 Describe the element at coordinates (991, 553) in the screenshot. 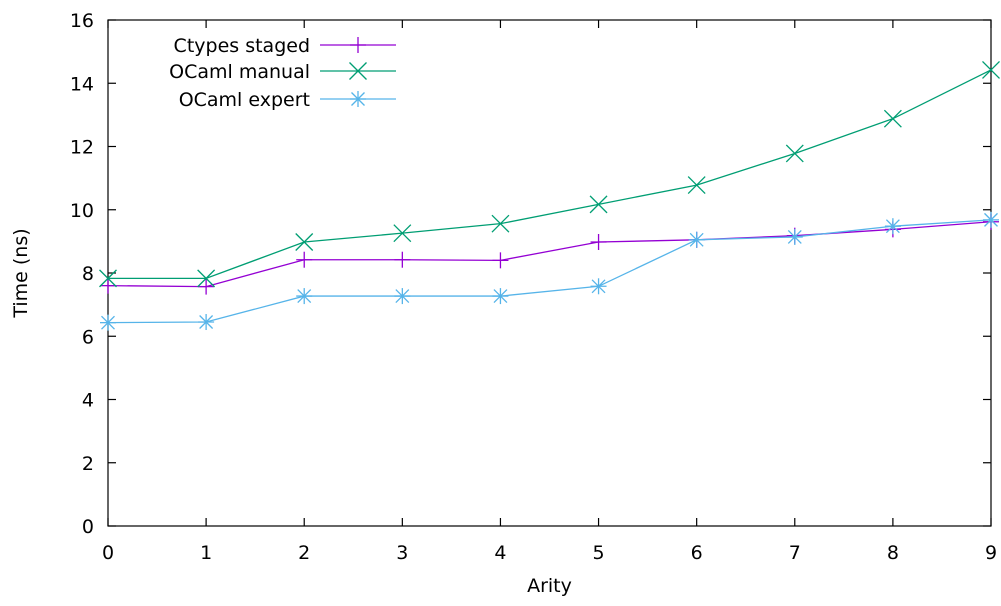

I see `x-tick-label: 9` at that location.